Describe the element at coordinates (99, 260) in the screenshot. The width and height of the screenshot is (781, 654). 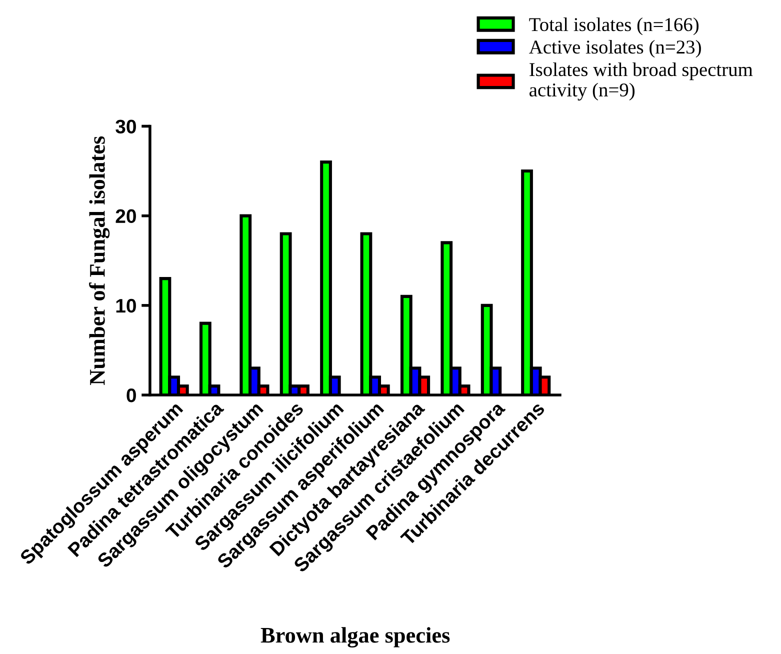
I see `y-axis-title: Number of Fungal isolates` at that location.